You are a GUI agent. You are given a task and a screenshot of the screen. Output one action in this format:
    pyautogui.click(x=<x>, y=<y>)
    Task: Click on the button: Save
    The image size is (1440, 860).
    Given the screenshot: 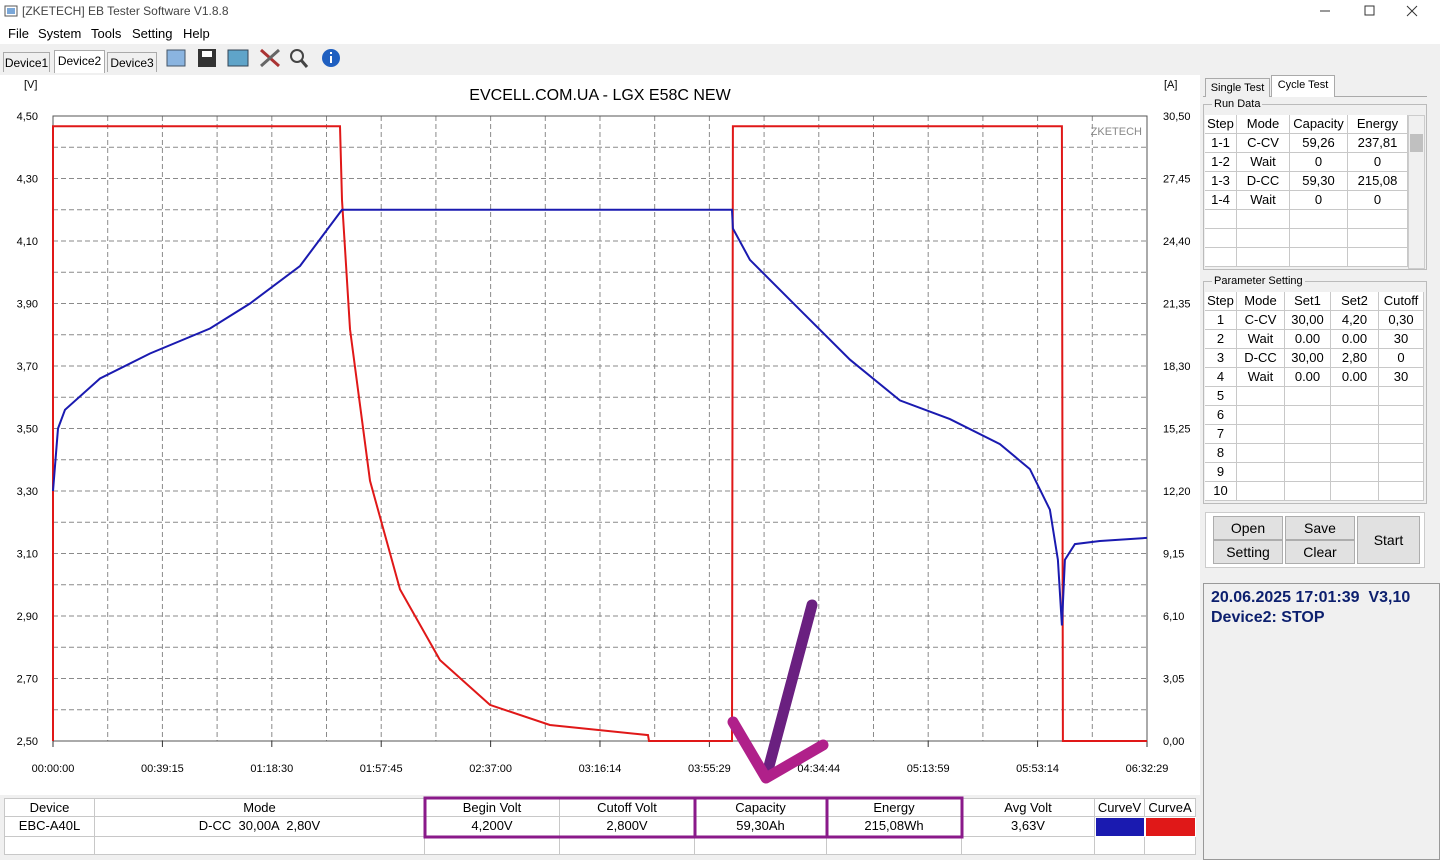 What is the action you would take?
    pyautogui.click(x=1320, y=528)
    